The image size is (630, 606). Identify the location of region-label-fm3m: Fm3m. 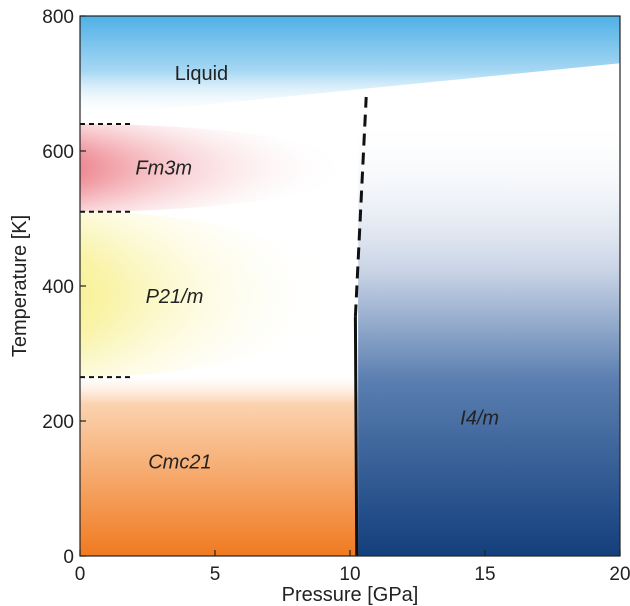
(163, 169).